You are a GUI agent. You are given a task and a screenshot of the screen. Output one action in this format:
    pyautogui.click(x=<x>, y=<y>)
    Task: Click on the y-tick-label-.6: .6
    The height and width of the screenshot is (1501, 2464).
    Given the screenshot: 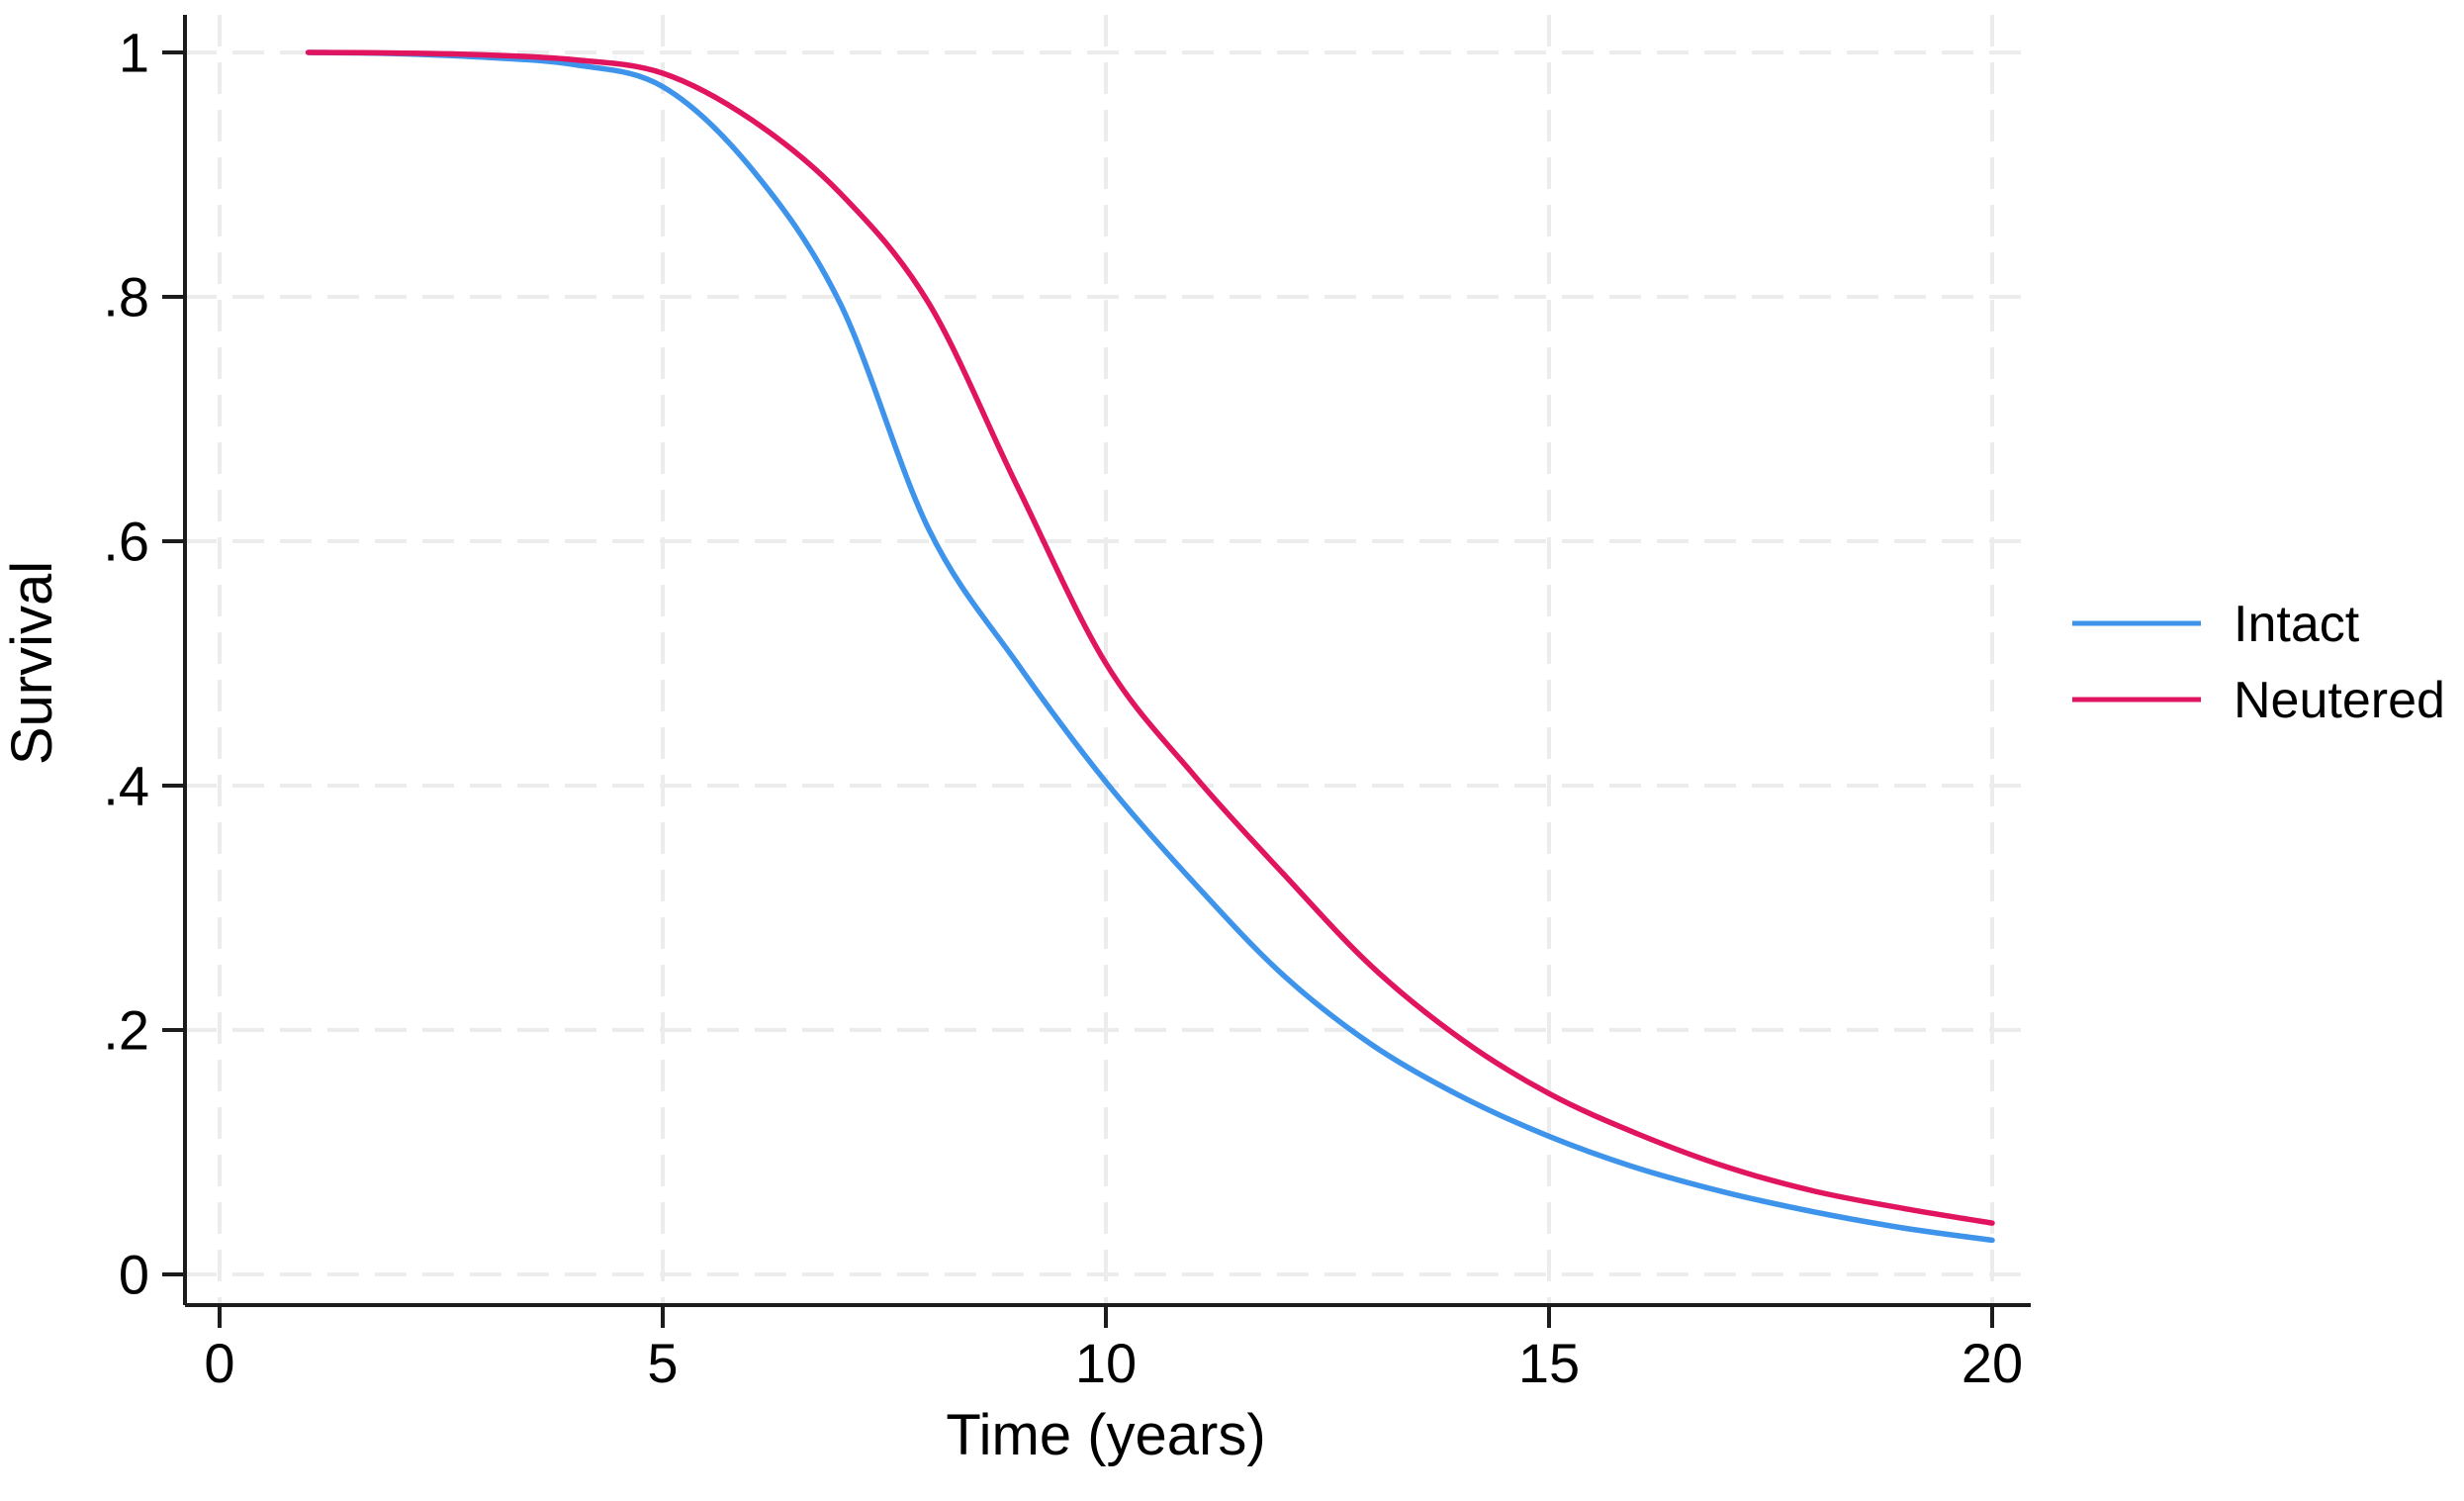 What is the action you would take?
    pyautogui.click(x=126, y=542)
    